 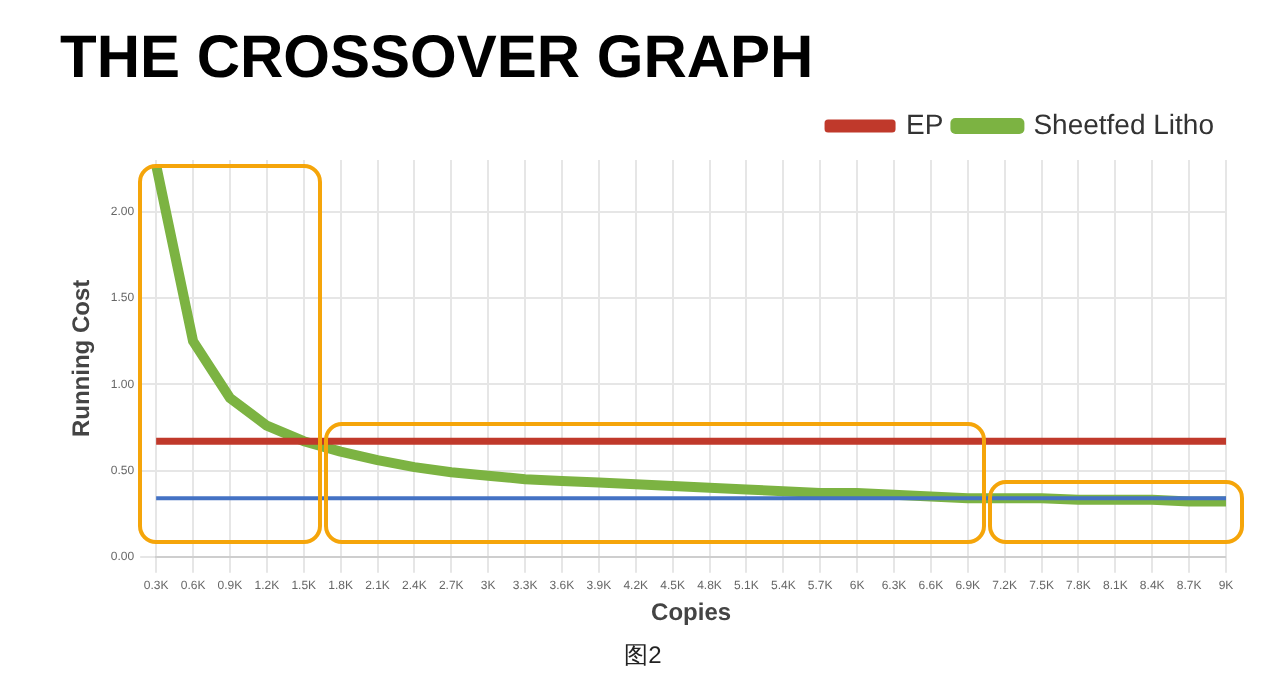 I want to click on x-axis-title: Copies, so click(x=691, y=612).